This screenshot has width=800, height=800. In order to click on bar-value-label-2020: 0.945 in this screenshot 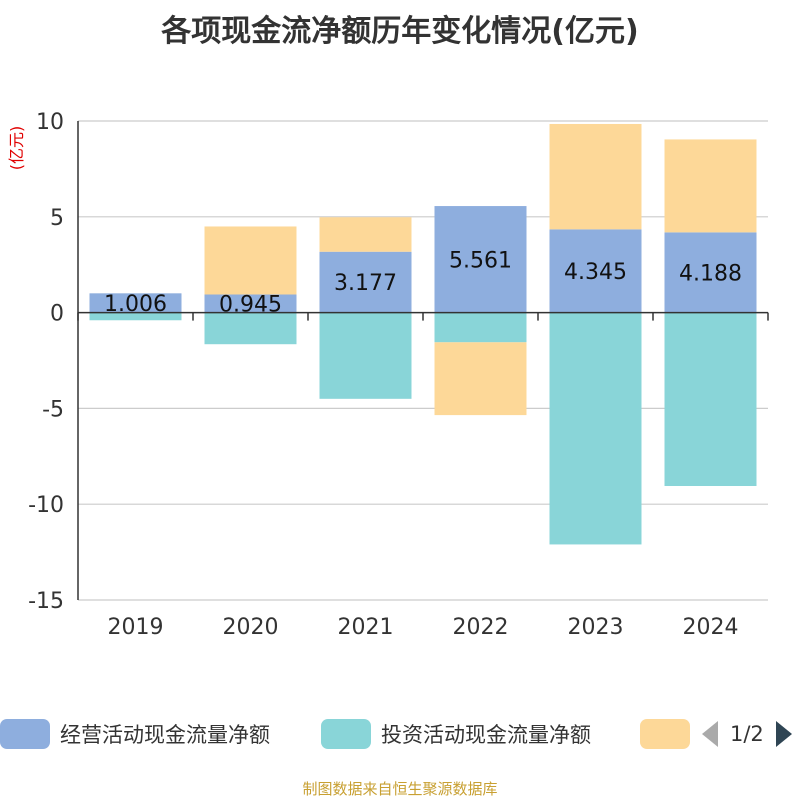, I will do `click(250, 305)`.